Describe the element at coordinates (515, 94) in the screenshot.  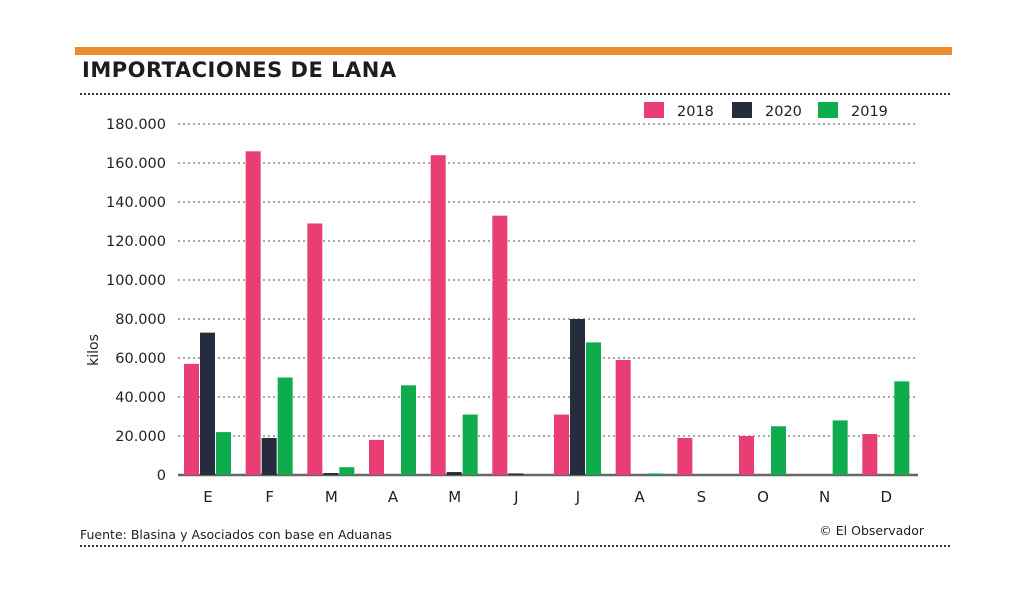
I see `title-divider` at that location.